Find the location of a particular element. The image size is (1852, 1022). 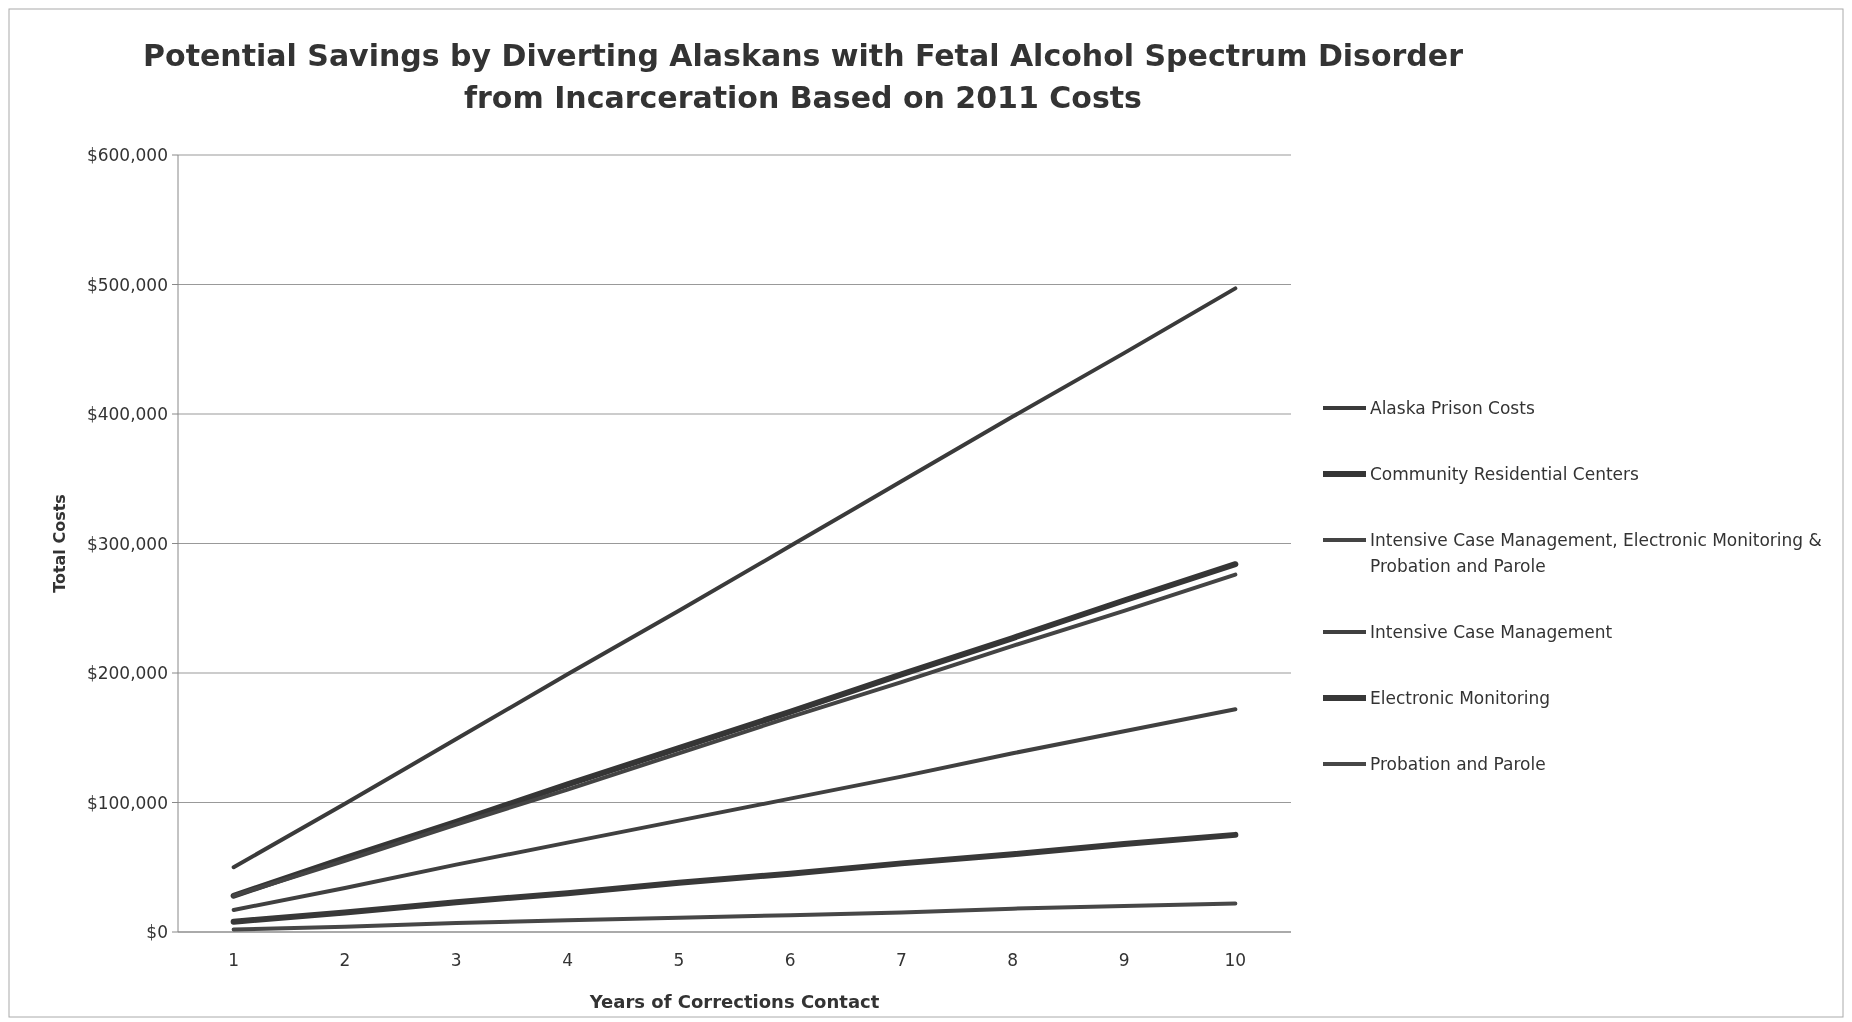

legend-label: Intensive Case Management is located at coordinates (1491, 632).